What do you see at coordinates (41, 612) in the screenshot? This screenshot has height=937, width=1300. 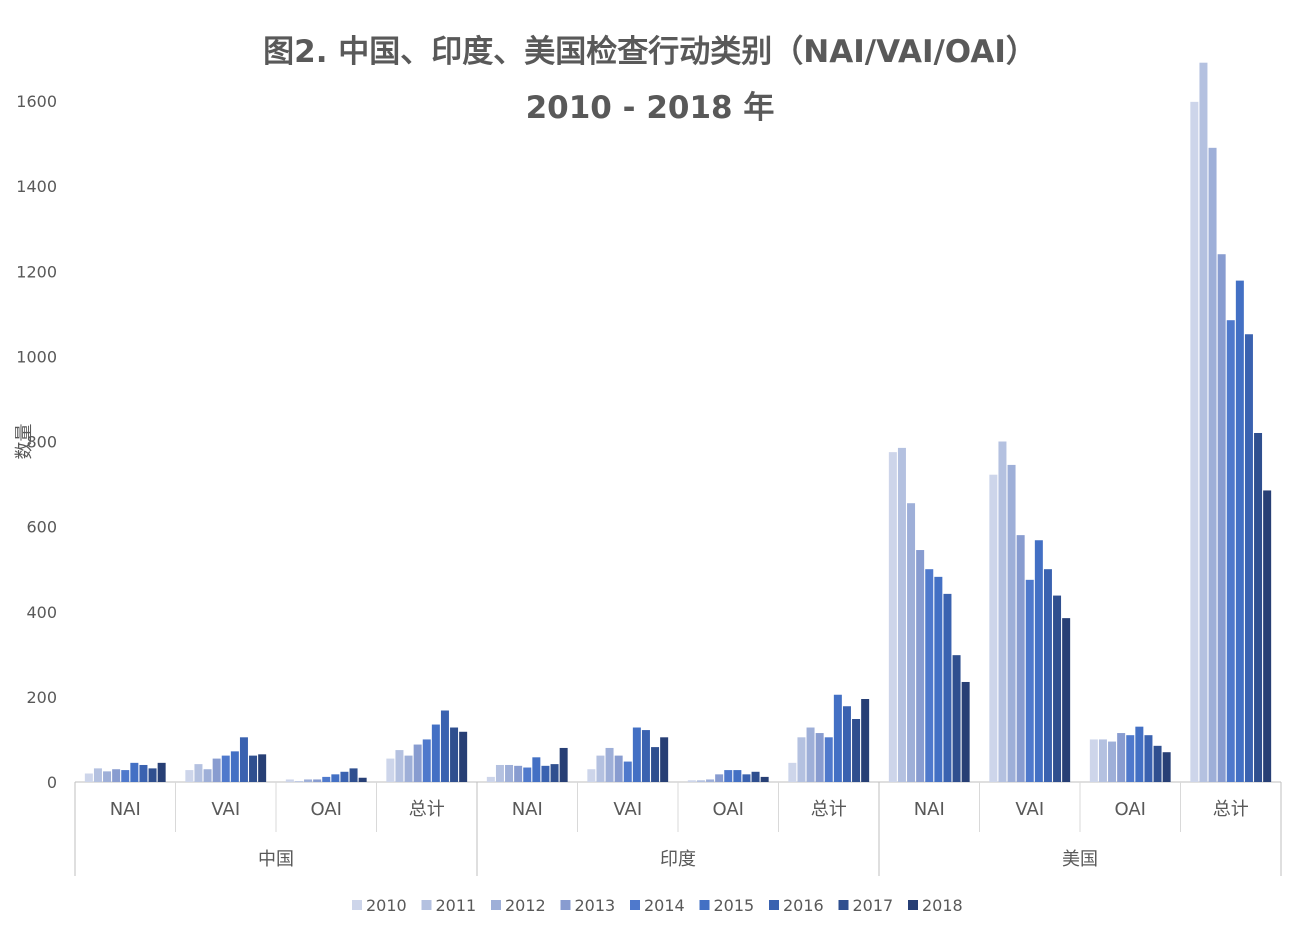 I see `y-tick-label: 400` at bounding box center [41, 612].